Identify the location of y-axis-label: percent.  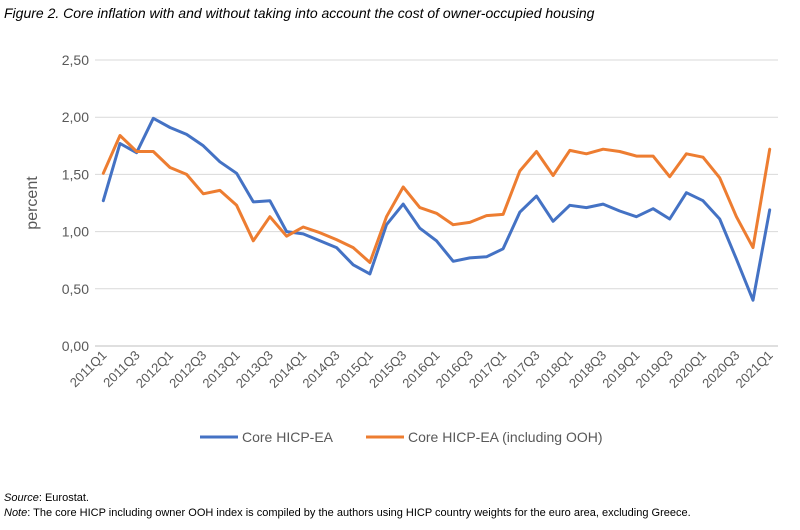
(32, 203).